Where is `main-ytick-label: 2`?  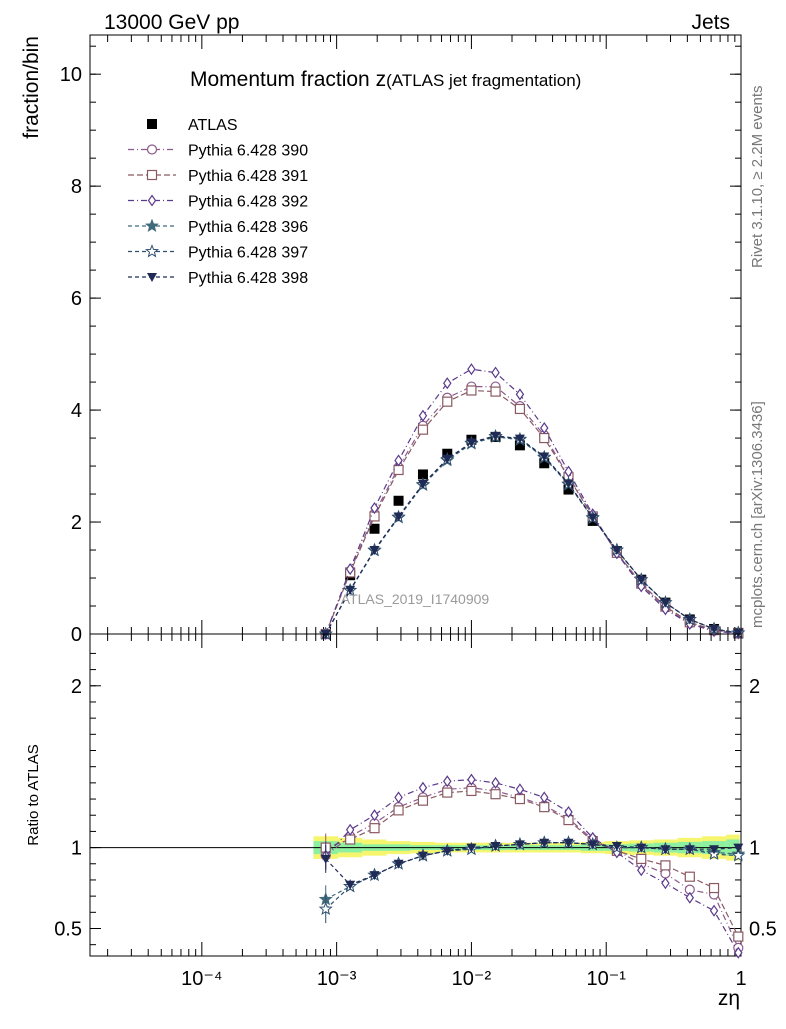 main-ytick-label: 2 is located at coordinates (76, 523).